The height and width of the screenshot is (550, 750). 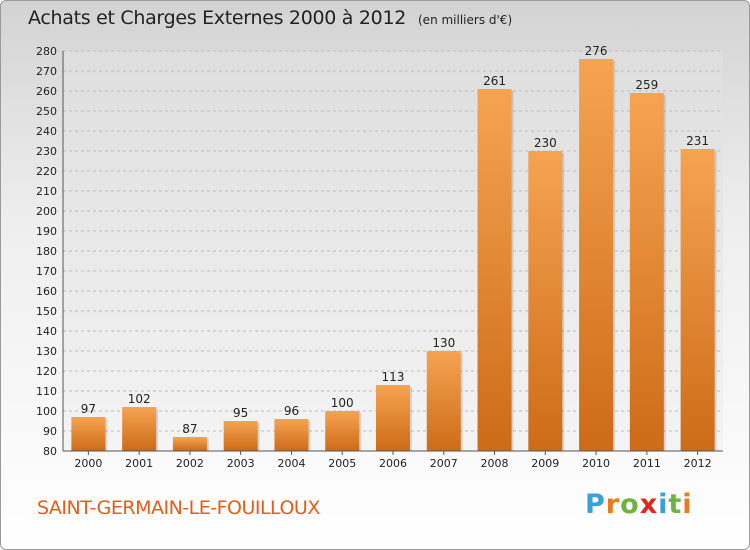 What do you see at coordinates (494, 270) in the screenshot?
I see `bar-2008` at bounding box center [494, 270].